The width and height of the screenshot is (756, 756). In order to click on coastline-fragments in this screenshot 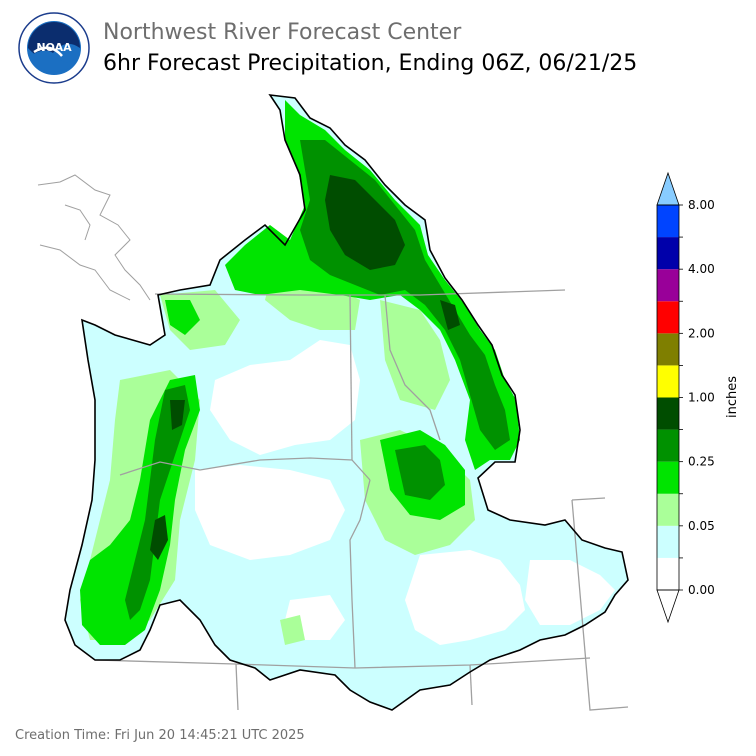, I will do `click(94, 237)`.